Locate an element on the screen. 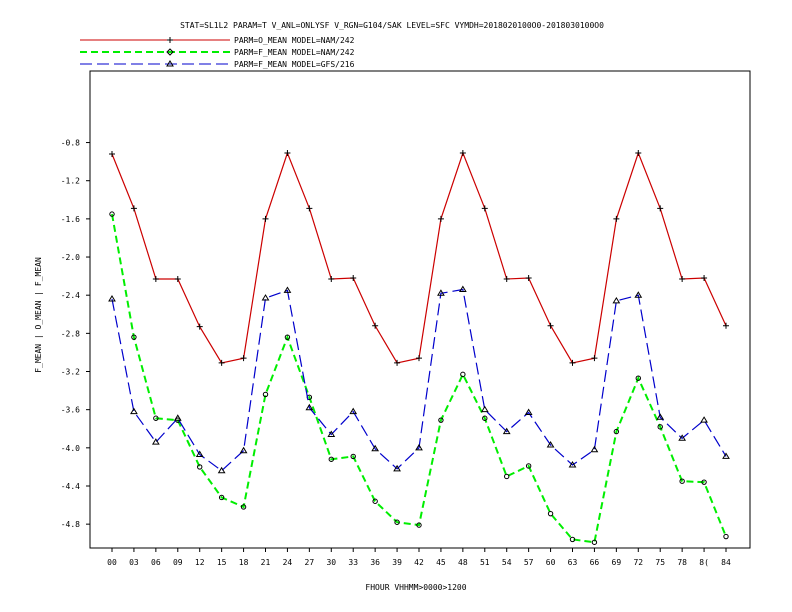 Image resolution: width=792 pixels, height=612 pixels. x-tick-label: 00 is located at coordinates (112, 562).